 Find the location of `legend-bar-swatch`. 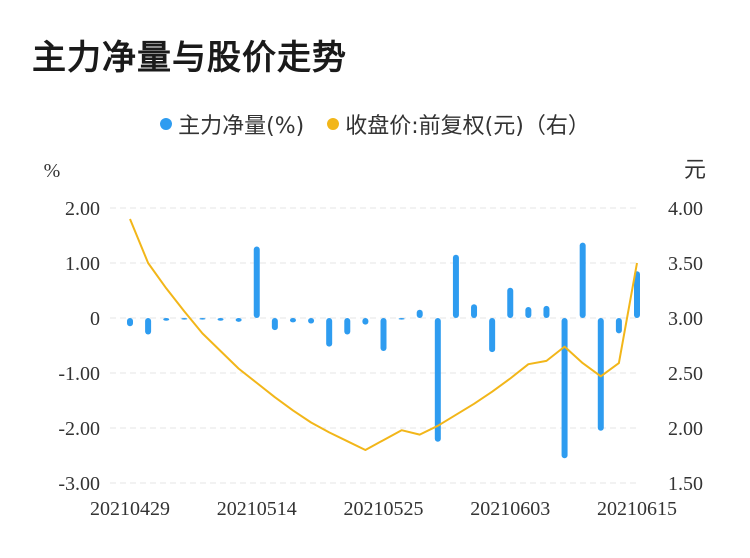

legend-bar-swatch is located at coordinates (166, 124).